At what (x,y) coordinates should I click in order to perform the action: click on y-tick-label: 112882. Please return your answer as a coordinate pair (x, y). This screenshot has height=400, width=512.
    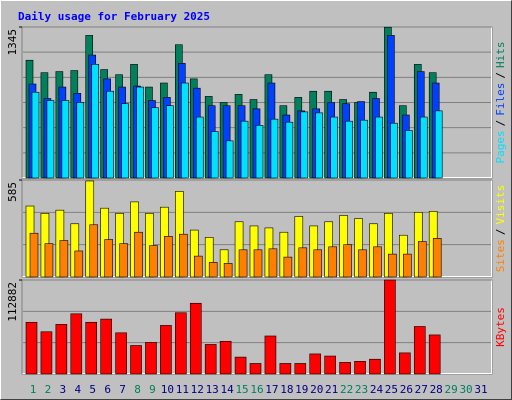
    Looking at the image, I should click on (12, 302).